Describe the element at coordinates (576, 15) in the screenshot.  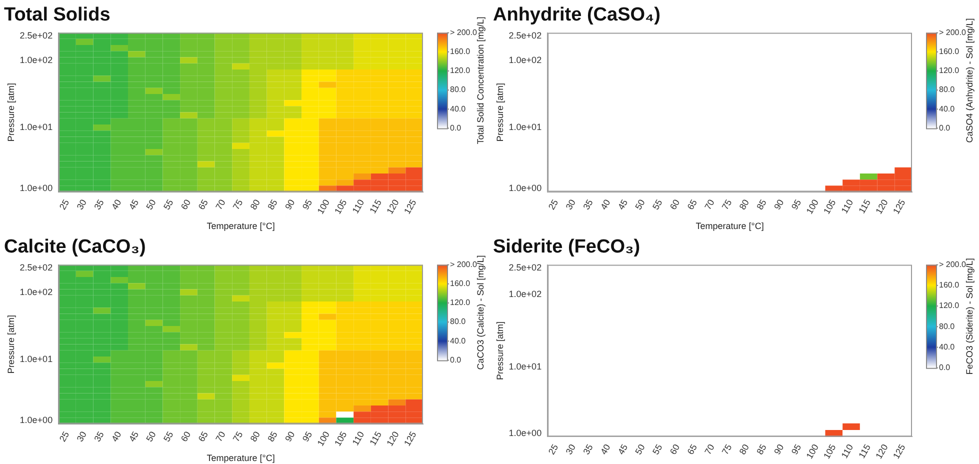
I see `chart-title: Anhydrite (CaSO₄)` at that location.